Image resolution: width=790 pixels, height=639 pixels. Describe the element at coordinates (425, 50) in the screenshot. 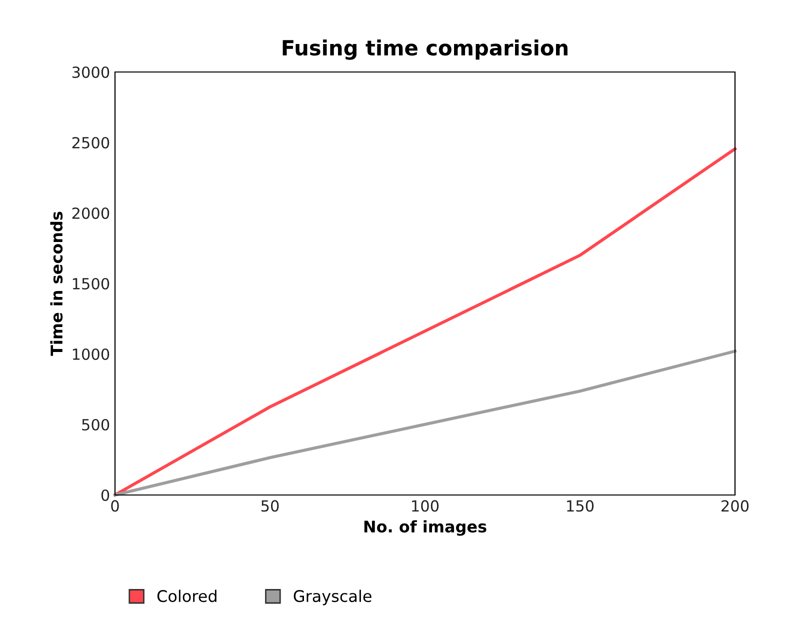

I see `chart-title: Fusing time comparision` at that location.